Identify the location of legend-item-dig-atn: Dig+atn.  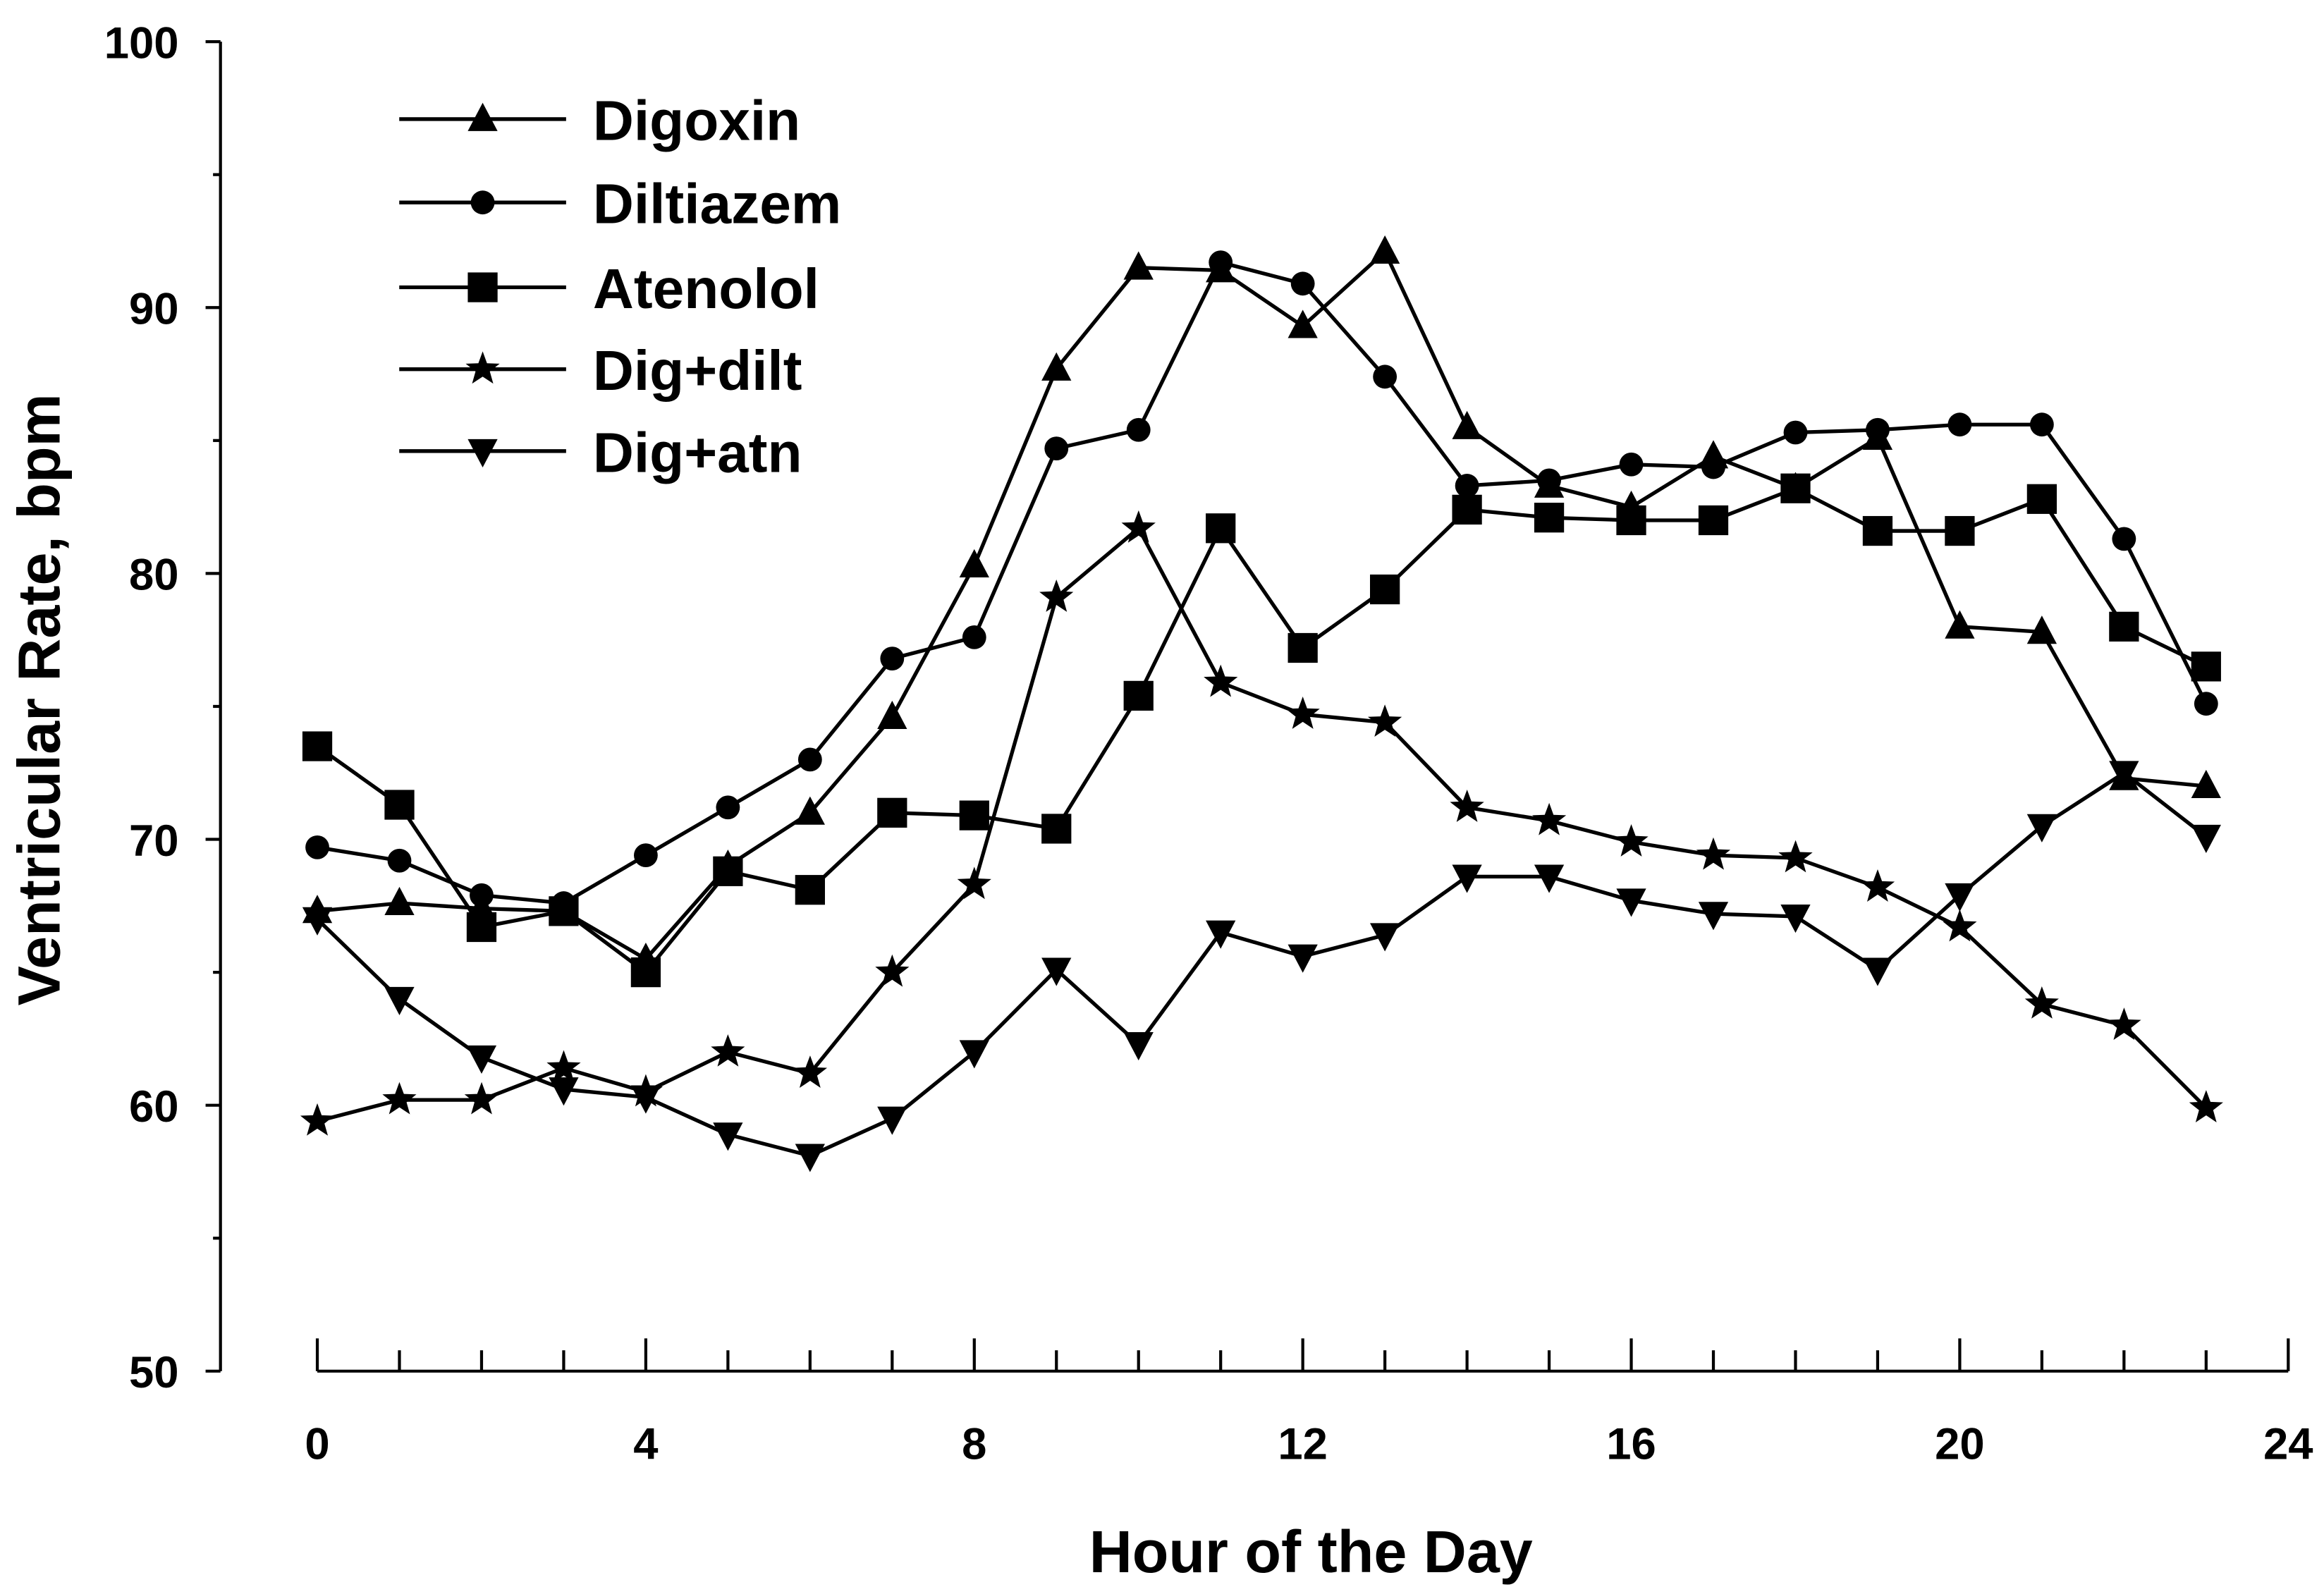
(600, 452).